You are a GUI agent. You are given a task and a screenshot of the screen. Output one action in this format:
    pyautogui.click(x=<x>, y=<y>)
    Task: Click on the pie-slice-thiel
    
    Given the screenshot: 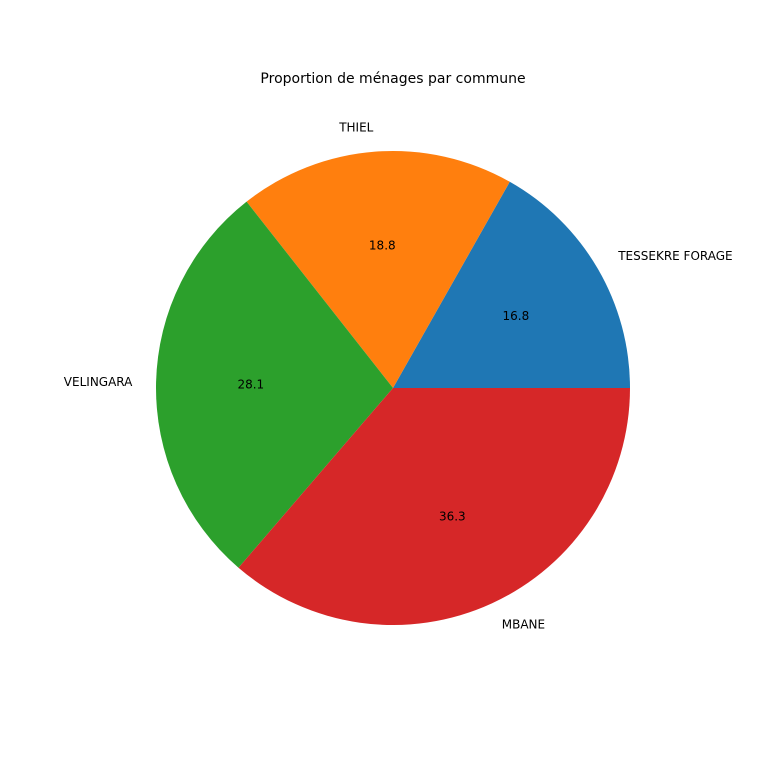 What is the action you would take?
    pyautogui.click(x=378, y=269)
    